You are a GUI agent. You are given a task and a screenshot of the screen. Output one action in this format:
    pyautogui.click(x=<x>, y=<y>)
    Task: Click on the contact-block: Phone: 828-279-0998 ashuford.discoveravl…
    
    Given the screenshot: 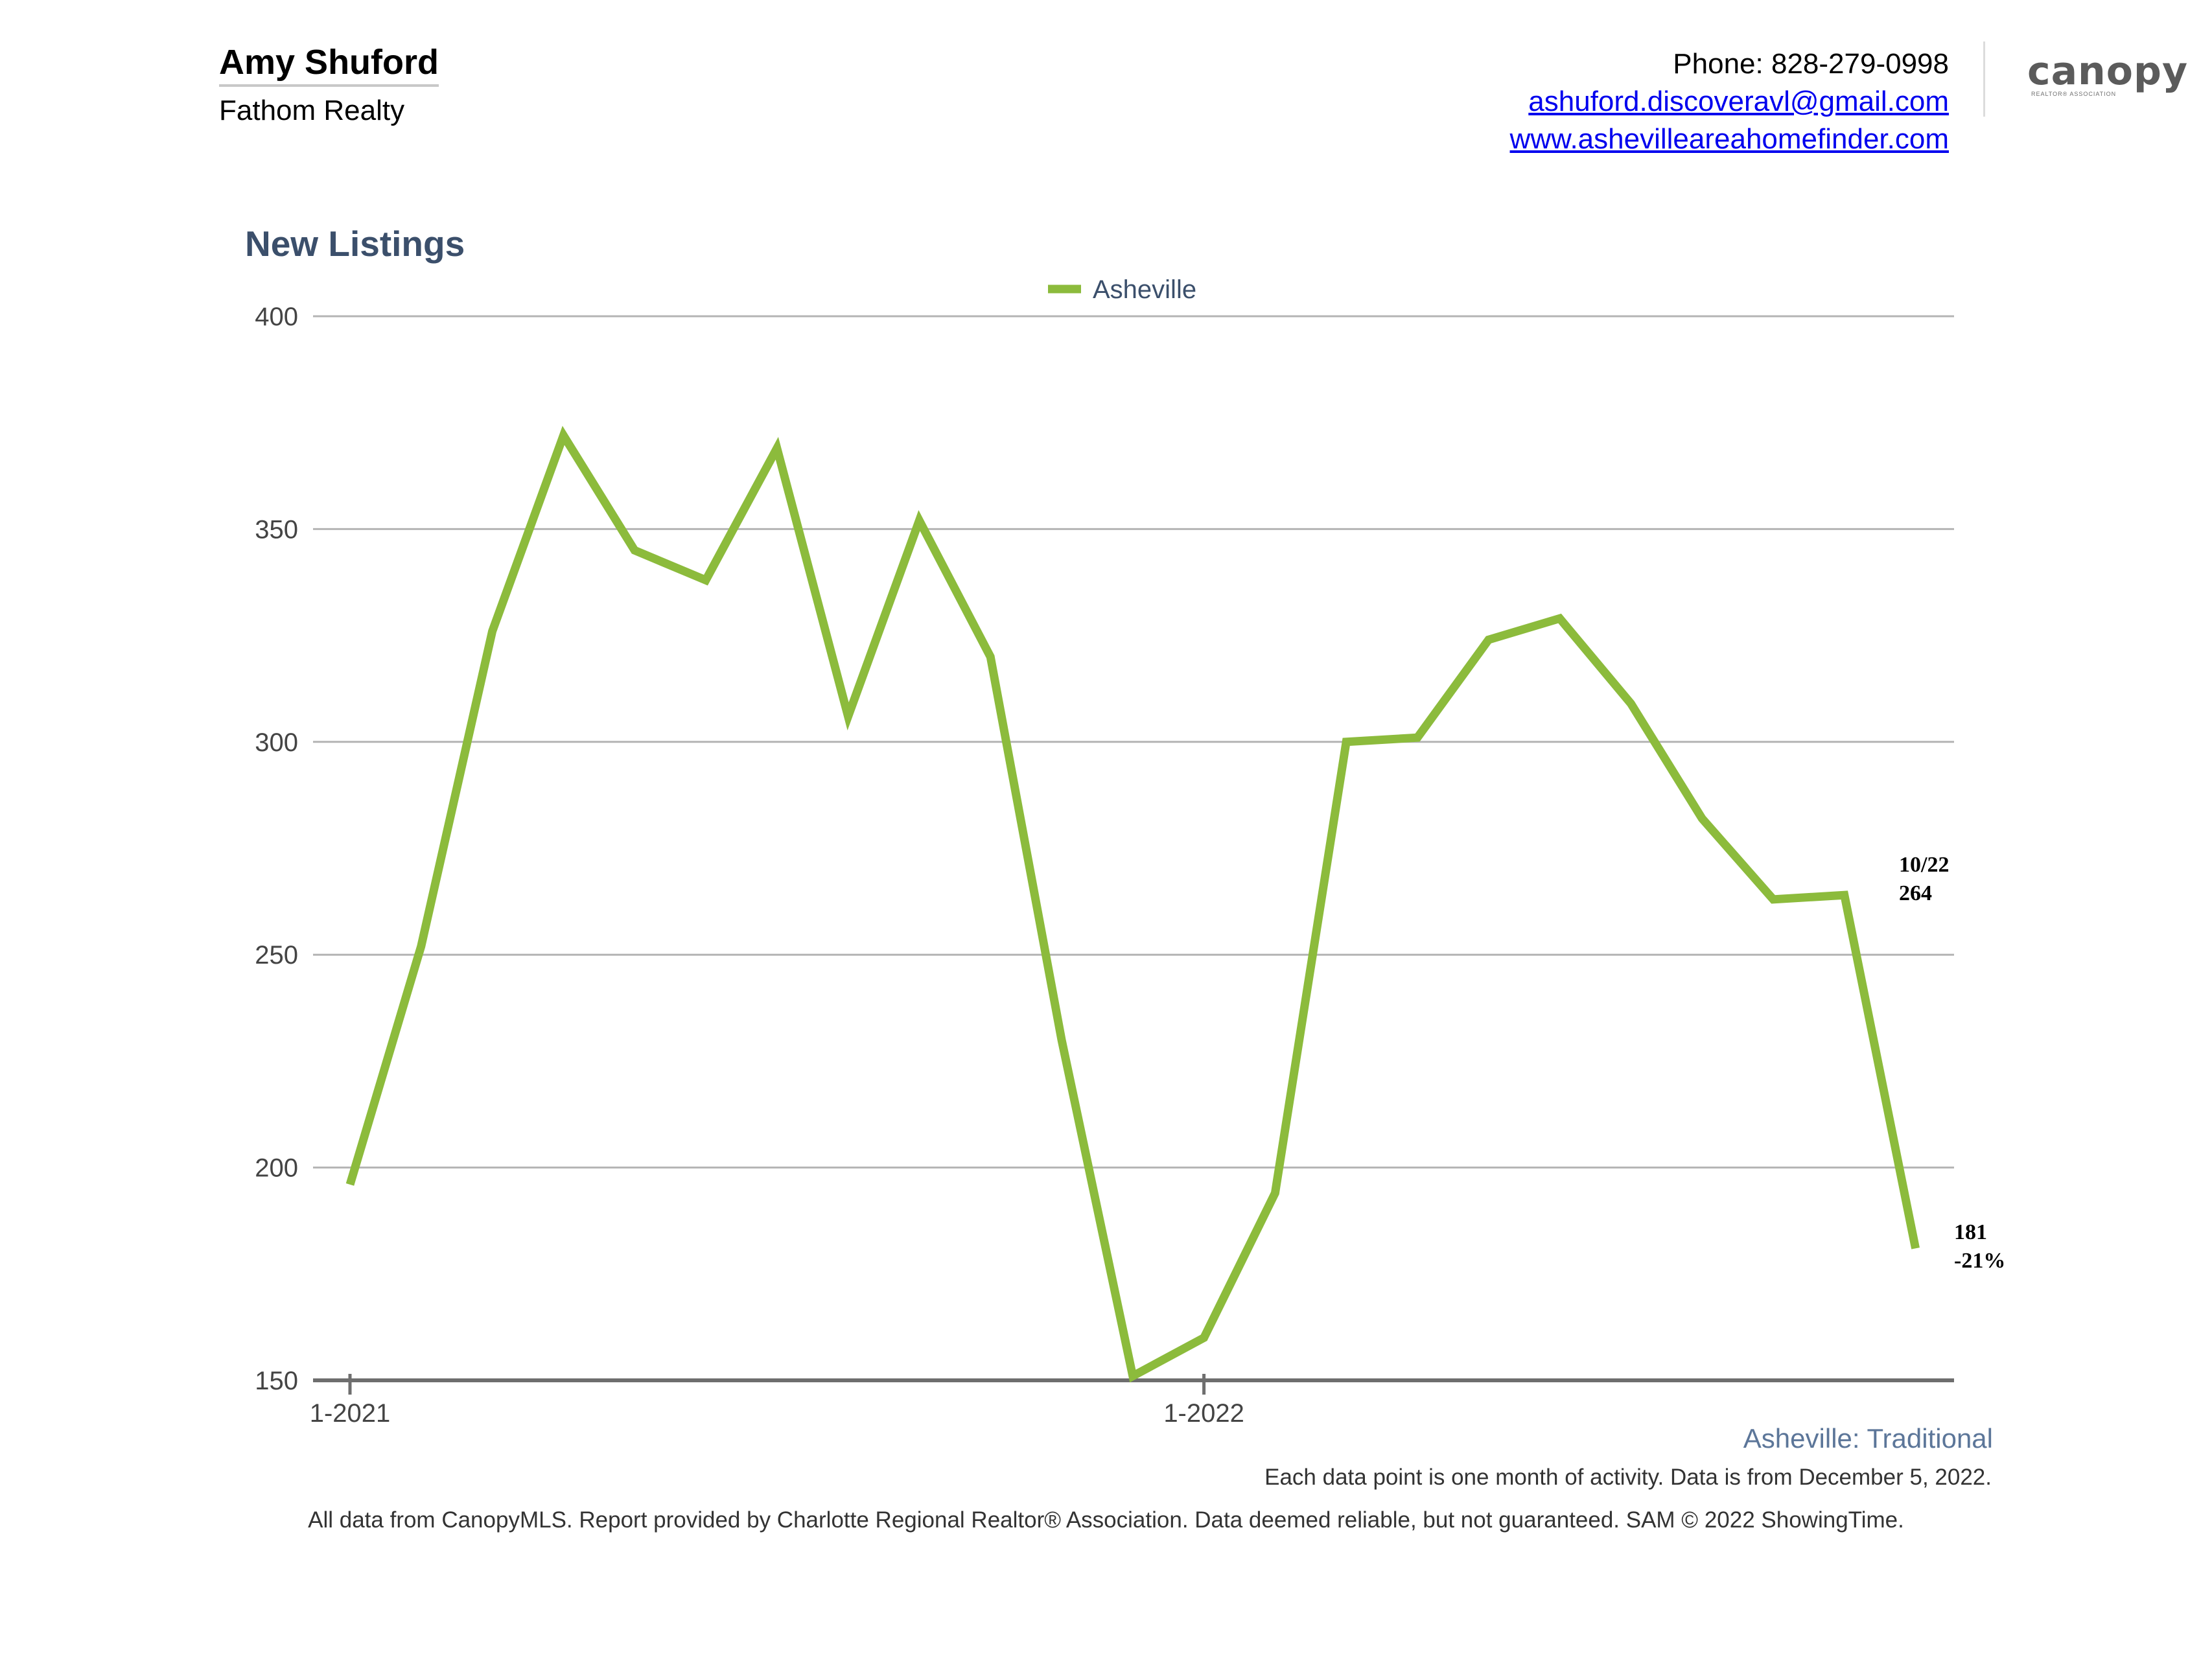 What is the action you would take?
    pyautogui.click(x=1729, y=102)
    